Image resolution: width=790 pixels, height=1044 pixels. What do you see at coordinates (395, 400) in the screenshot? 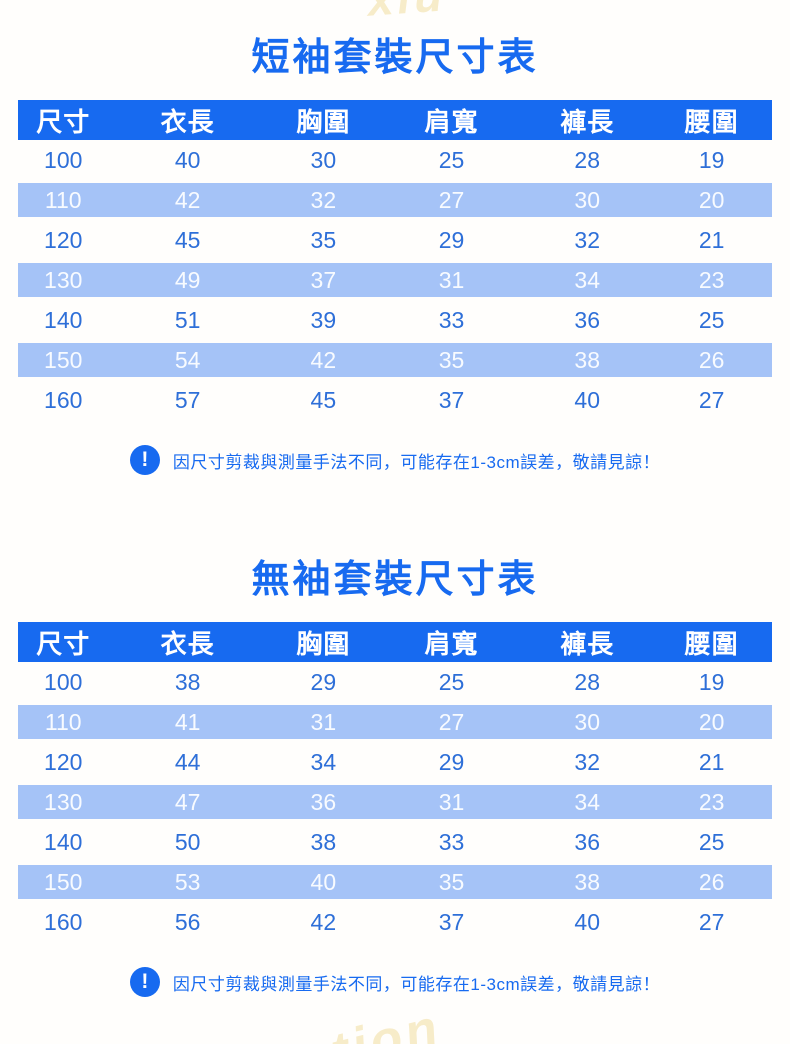
I see `table-row: 160 57 45 37 40 27` at bounding box center [395, 400].